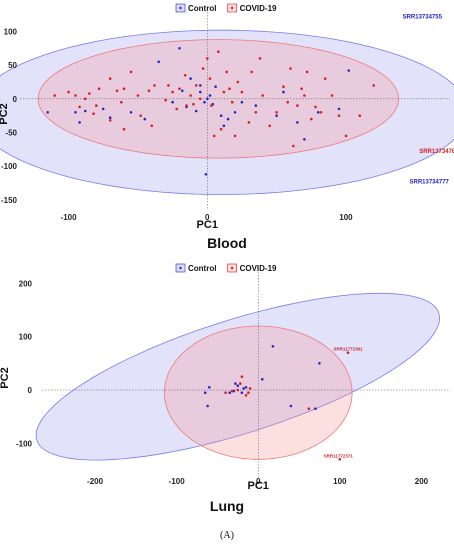 This screenshot has height=550, width=454. I want to click on x-tick-label: 200, so click(422, 481).